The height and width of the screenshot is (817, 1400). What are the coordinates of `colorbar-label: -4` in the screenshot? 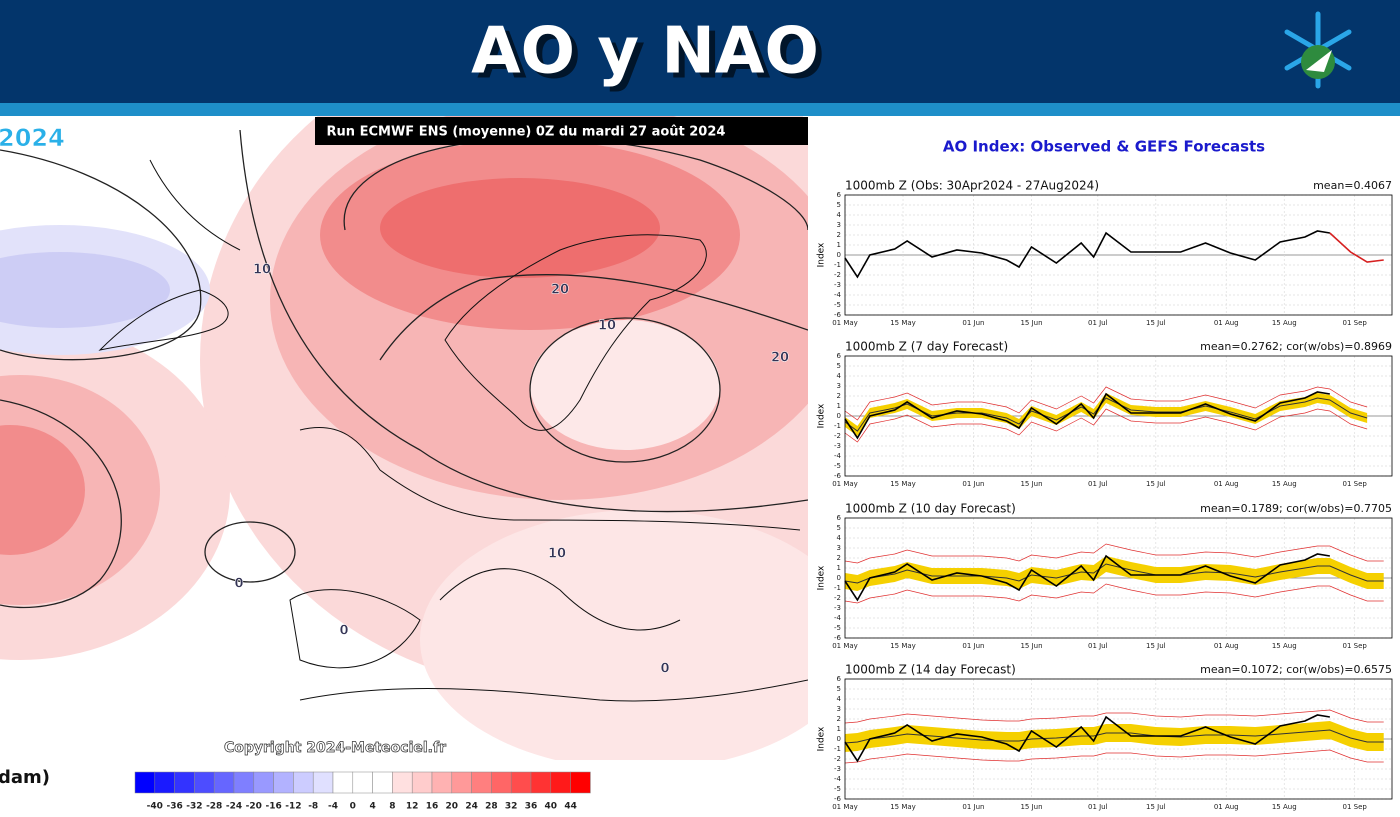 It's located at (333, 807).